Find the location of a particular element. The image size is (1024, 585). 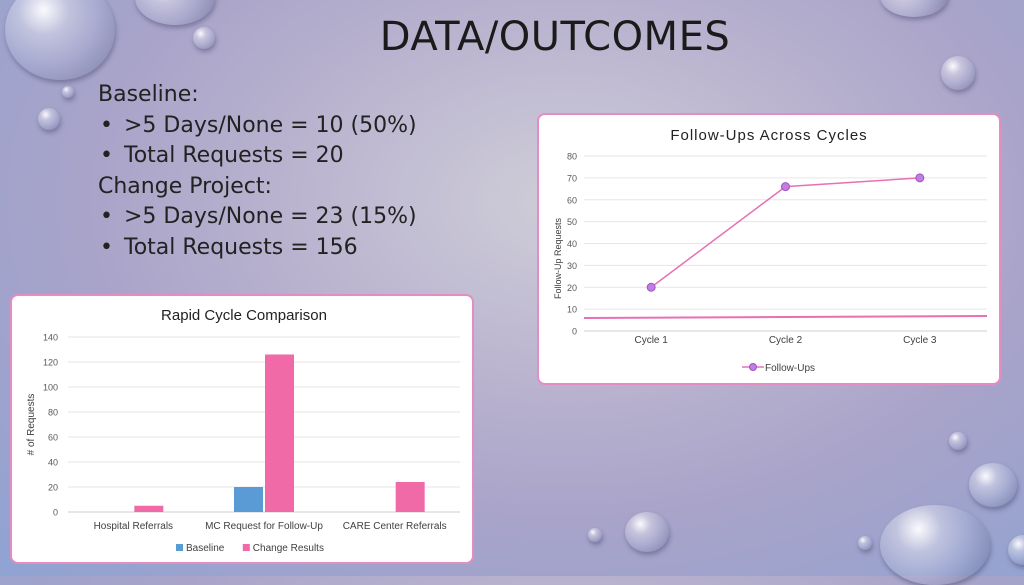

y-tick-label: 120 is located at coordinates (50, 363).